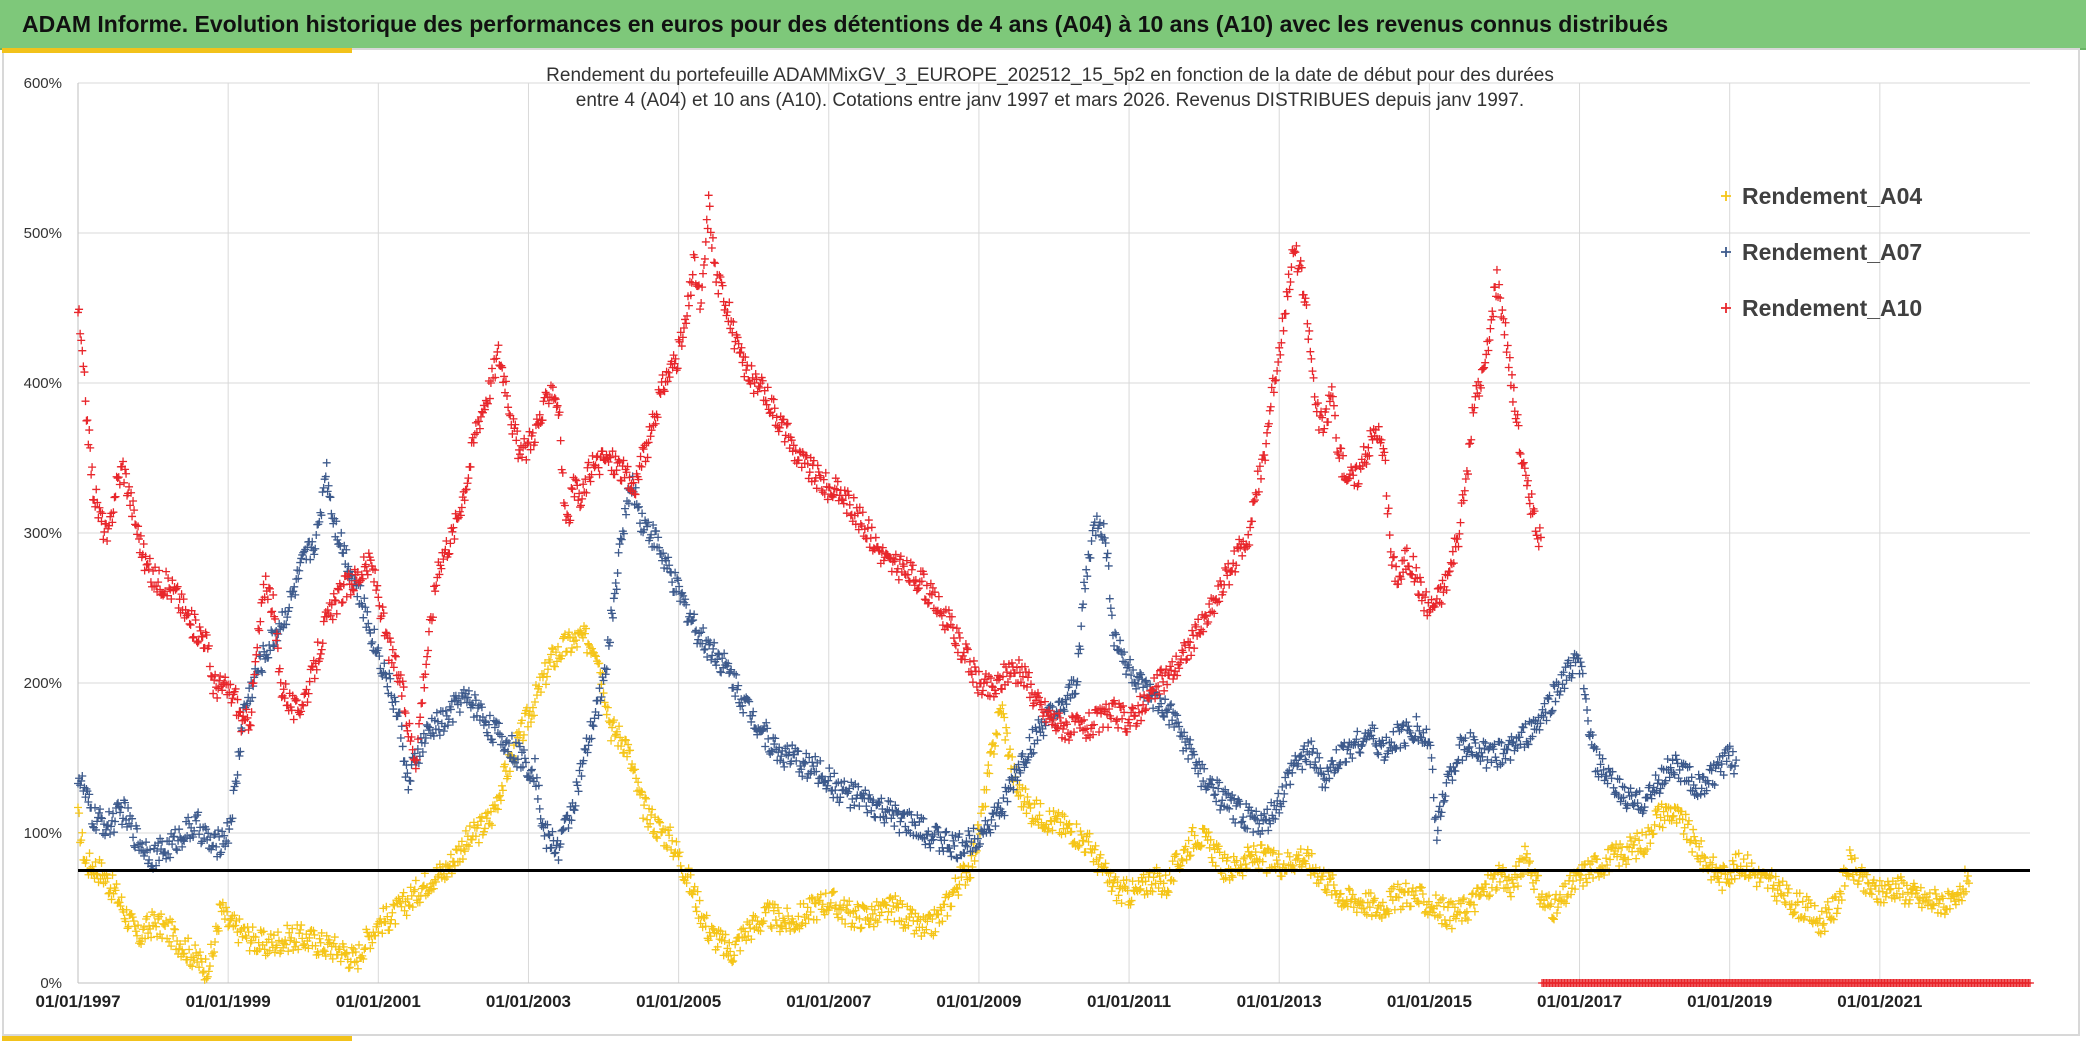 This screenshot has height=1043, width=2086. I want to click on y-tick-label-6: 600%, so click(43, 83).